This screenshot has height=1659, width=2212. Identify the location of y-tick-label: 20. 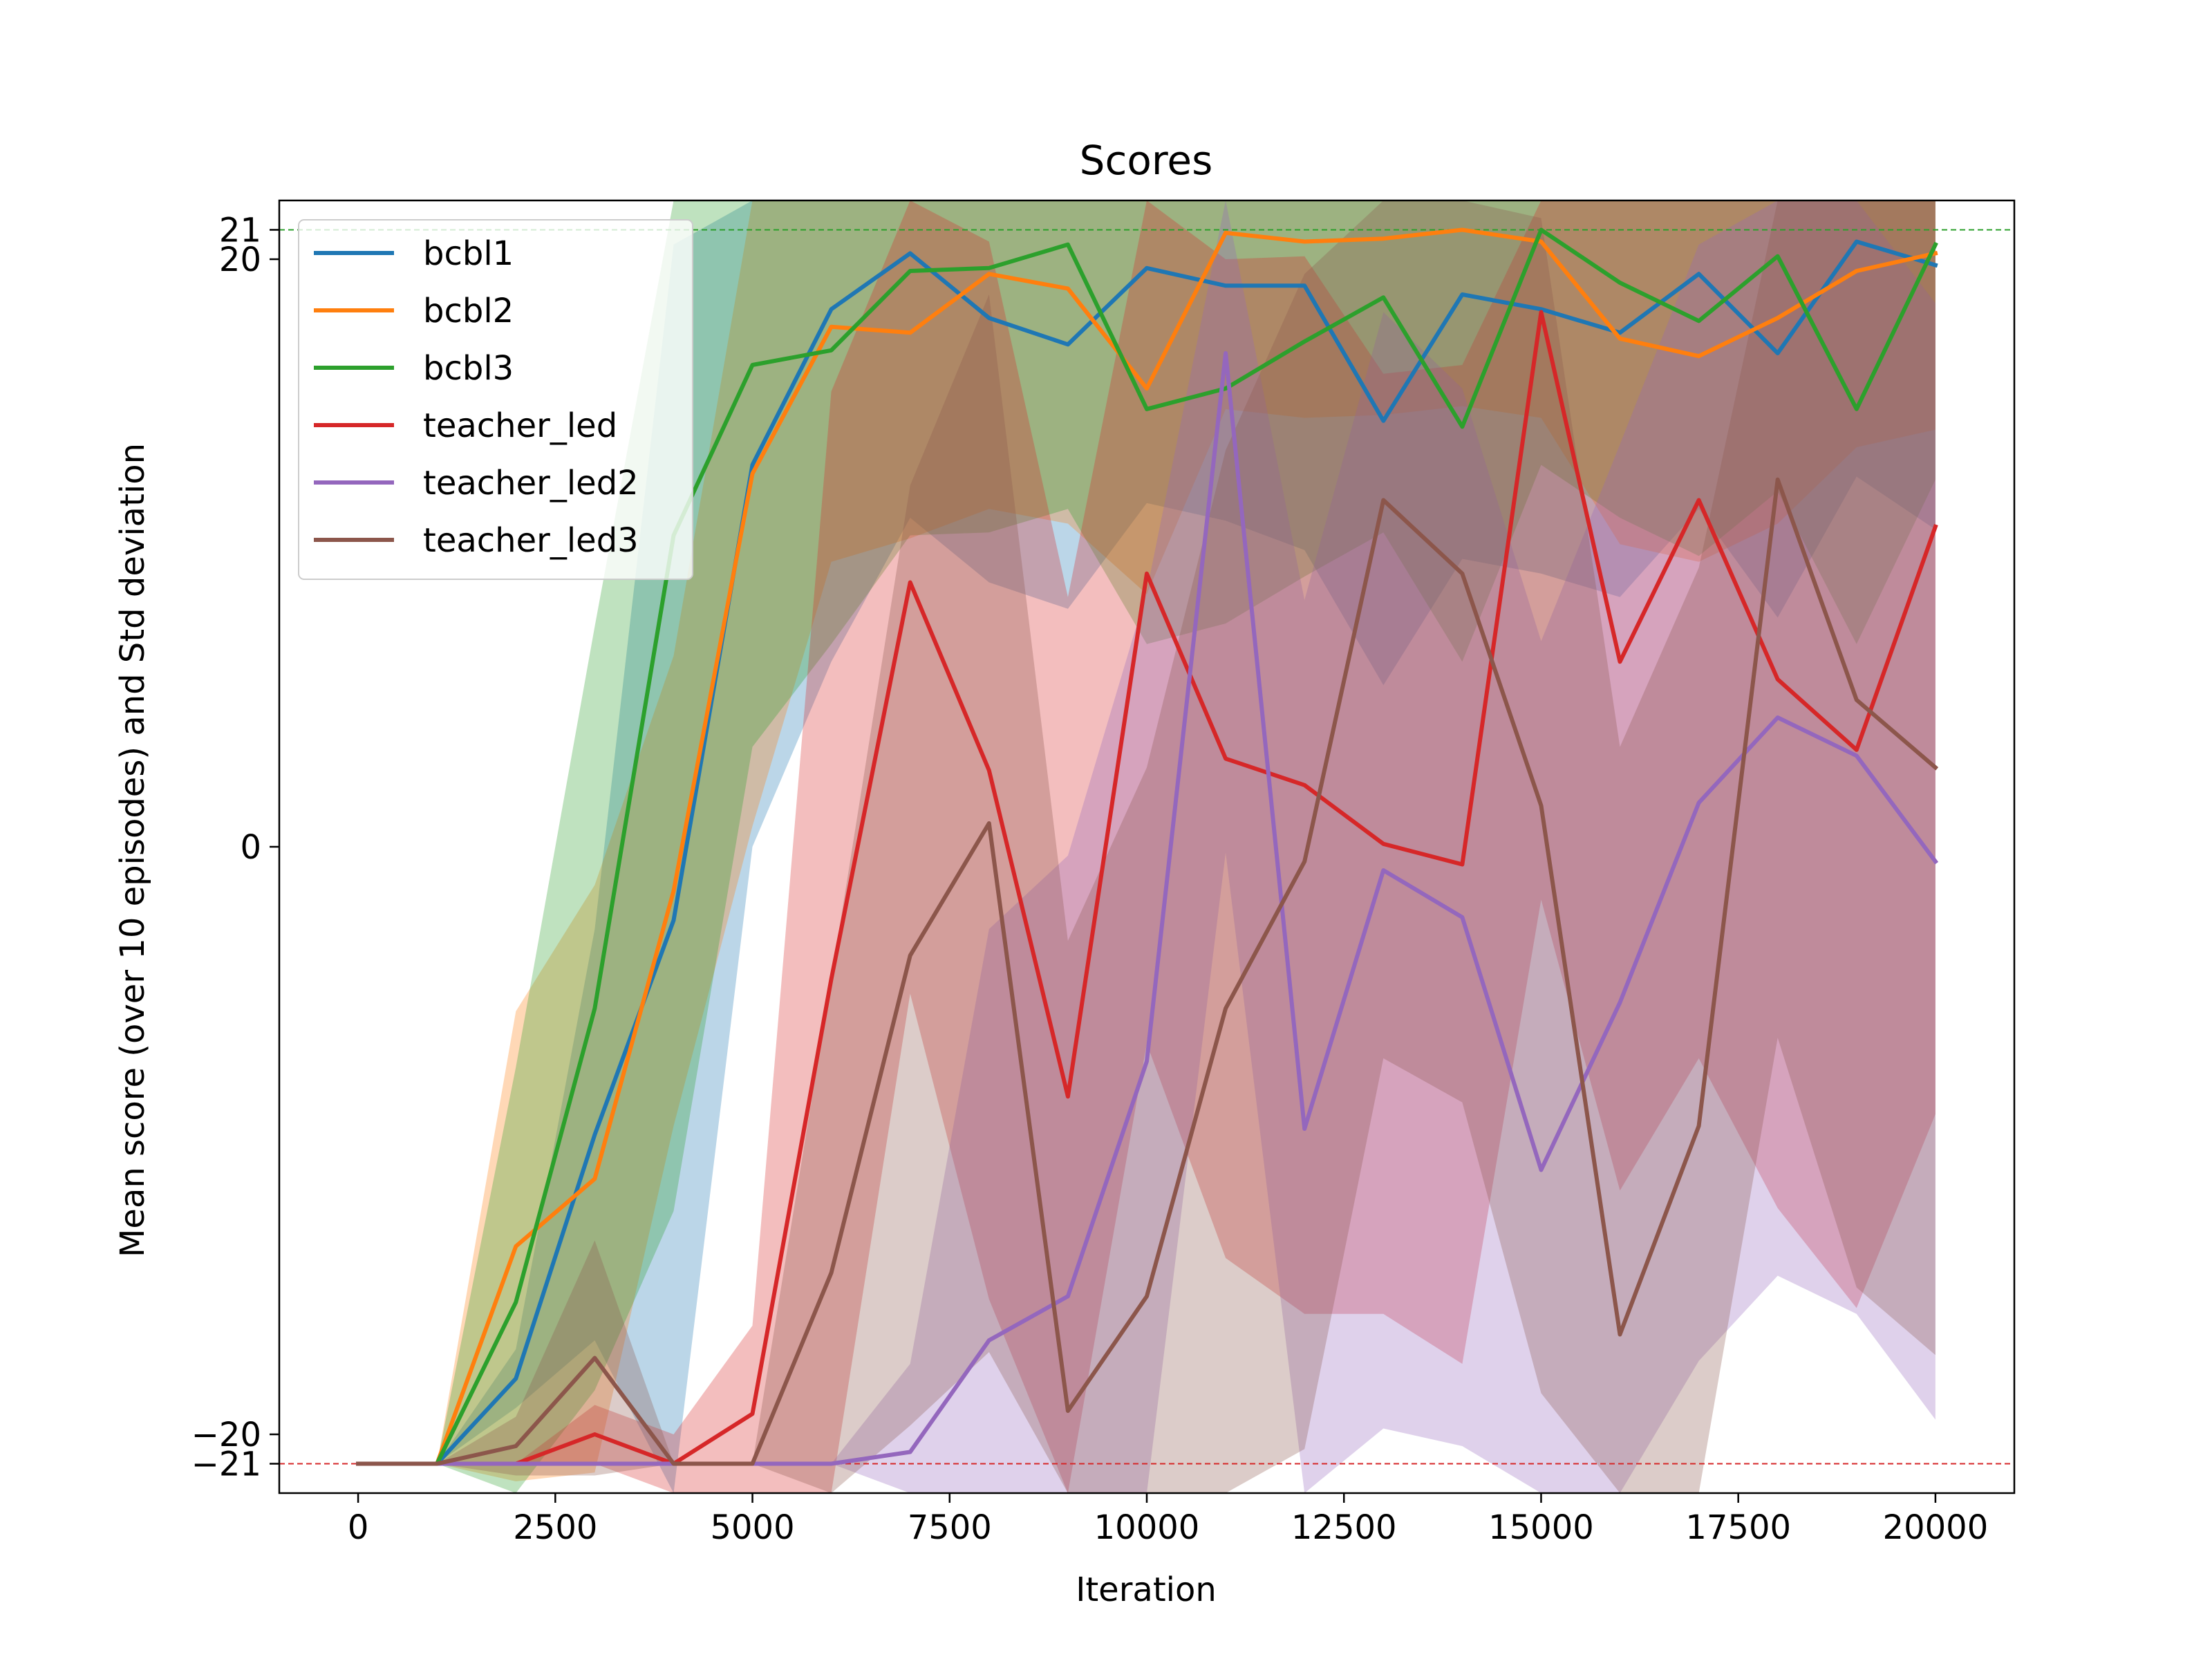
(240, 260).